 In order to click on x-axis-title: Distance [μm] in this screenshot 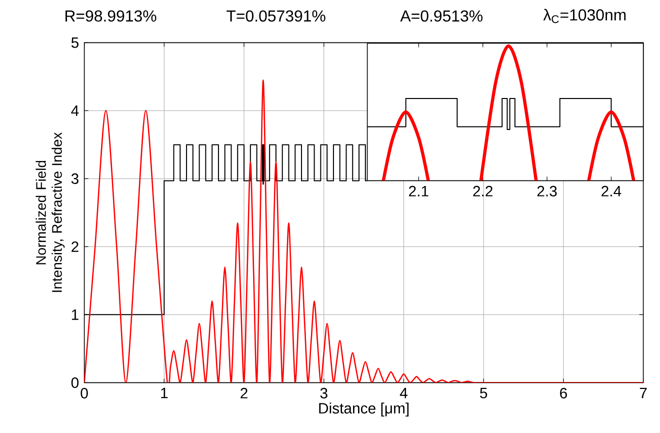, I will do `click(364, 409)`.